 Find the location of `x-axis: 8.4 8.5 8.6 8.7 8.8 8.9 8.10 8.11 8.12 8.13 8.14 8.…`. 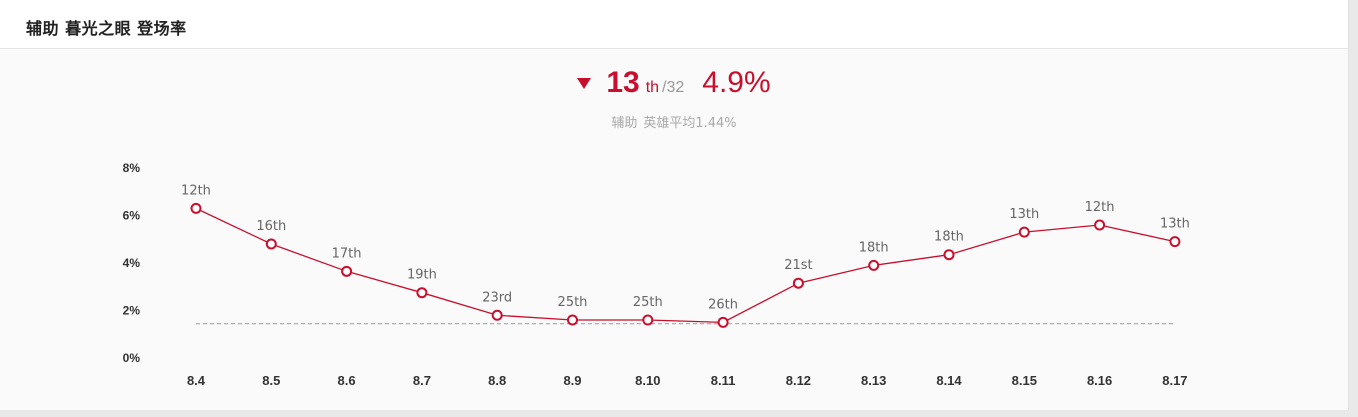

x-axis: 8.4 8.5 8.6 8.7 8.8 8.9 8.10 8.11 8.12 8.13 8.14 8.… is located at coordinates (687, 380).